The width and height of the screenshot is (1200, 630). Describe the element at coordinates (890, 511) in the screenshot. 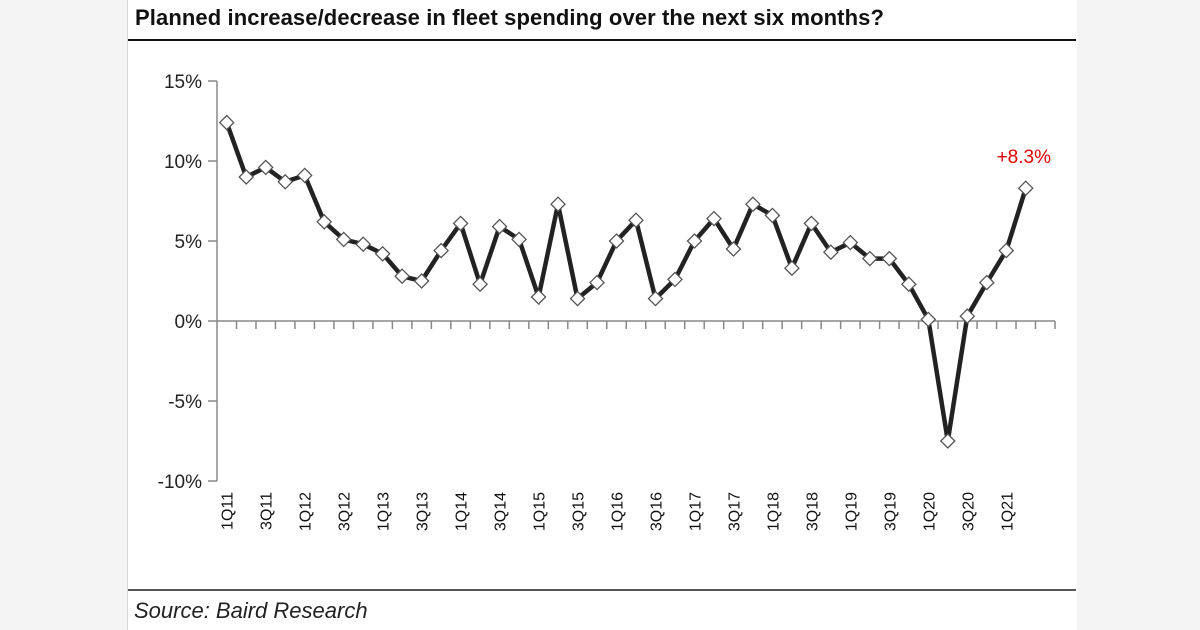

I see `x-tick-label: 3Q19` at that location.